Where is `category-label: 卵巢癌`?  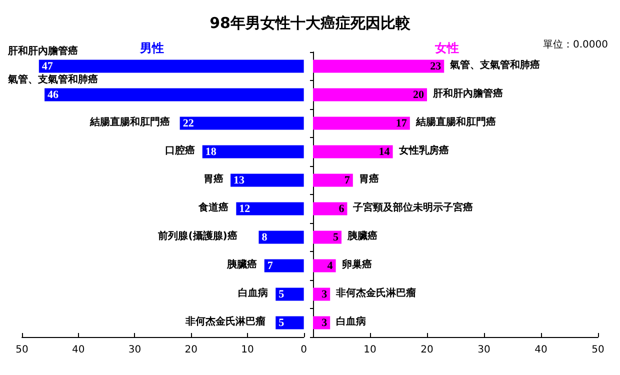 category-label: 卵巢癌 is located at coordinates (357, 264).